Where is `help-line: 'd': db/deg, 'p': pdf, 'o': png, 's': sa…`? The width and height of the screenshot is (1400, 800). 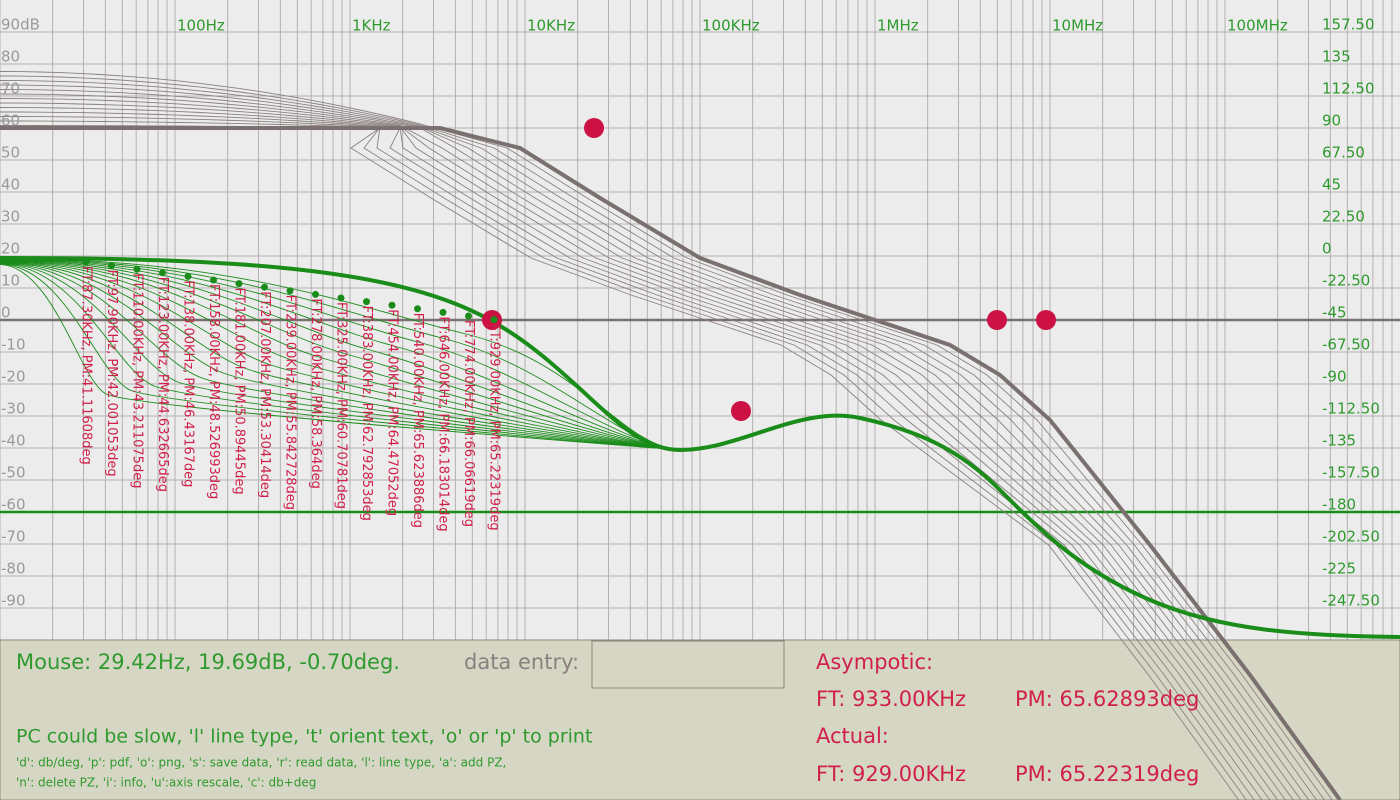
help-line: 'd': db/deg, 'p': pdf, 'o': png, 's': sa… is located at coordinates (261, 763).